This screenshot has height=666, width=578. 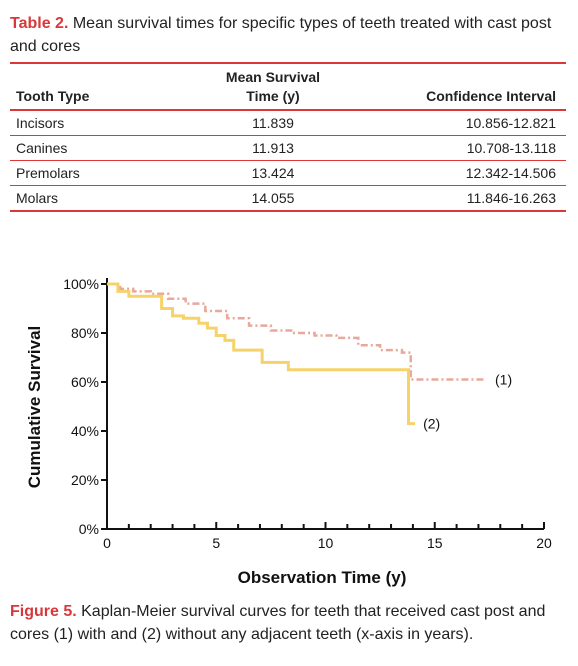 I want to click on y-tick-label: 40%, so click(x=85, y=431).